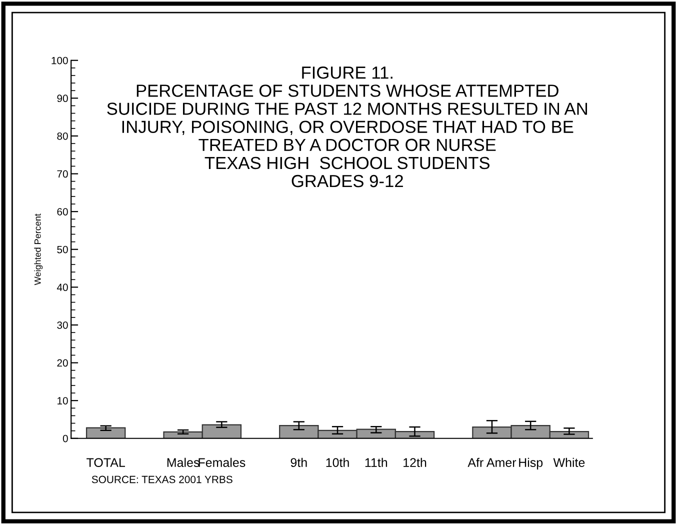 Image resolution: width=677 pixels, height=525 pixels. I want to click on y-tick-label: 80, so click(62, 136).